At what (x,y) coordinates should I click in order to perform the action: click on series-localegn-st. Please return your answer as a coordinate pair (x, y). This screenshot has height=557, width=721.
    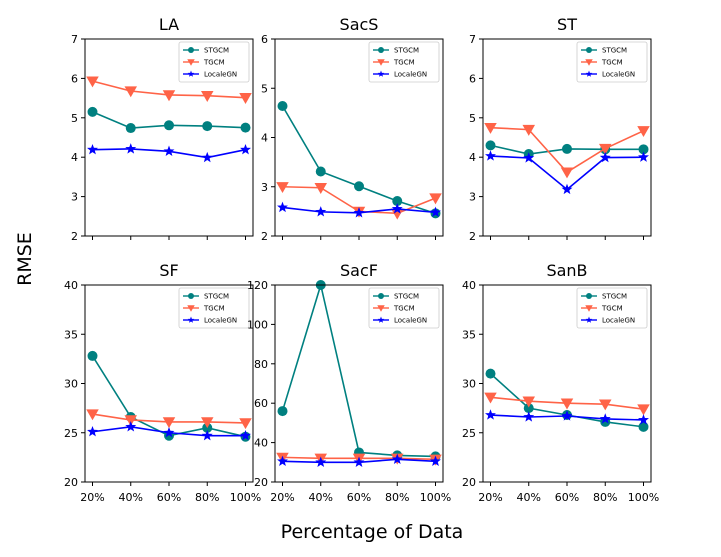
    Looking at the image, I should click on (567, 172).